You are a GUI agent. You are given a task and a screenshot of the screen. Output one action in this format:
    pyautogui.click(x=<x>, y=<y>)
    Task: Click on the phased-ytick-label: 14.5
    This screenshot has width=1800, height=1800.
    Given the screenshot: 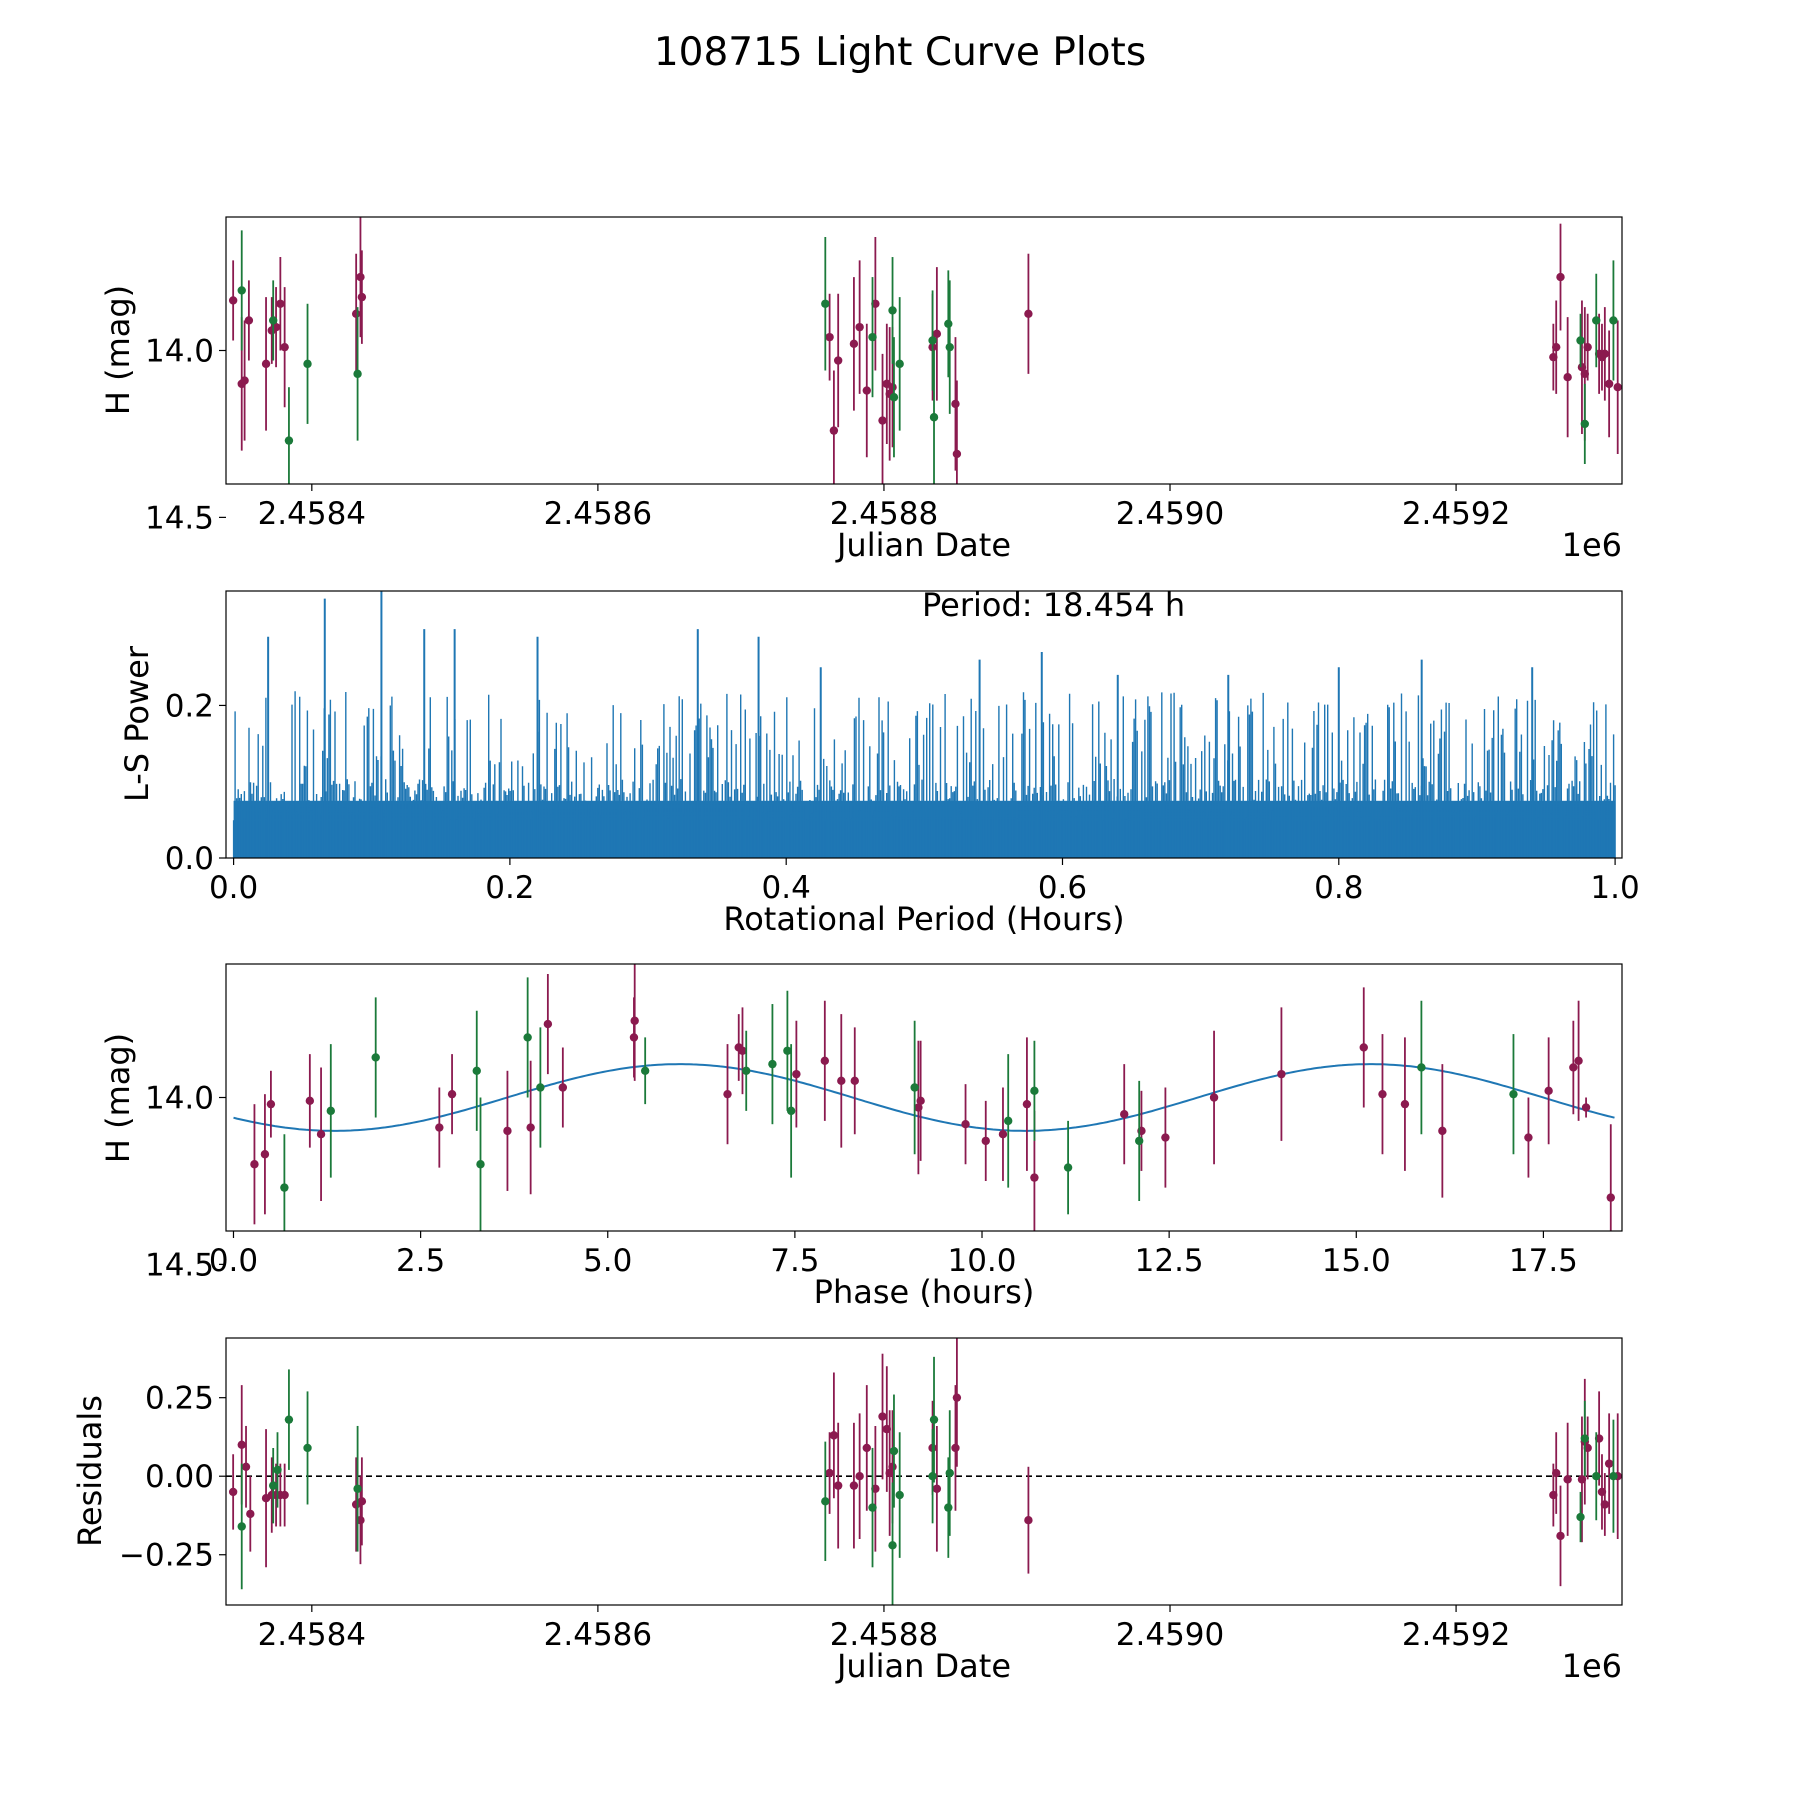 What is the action you would take?
    pyautogui.click(x=179, y=1265)
    